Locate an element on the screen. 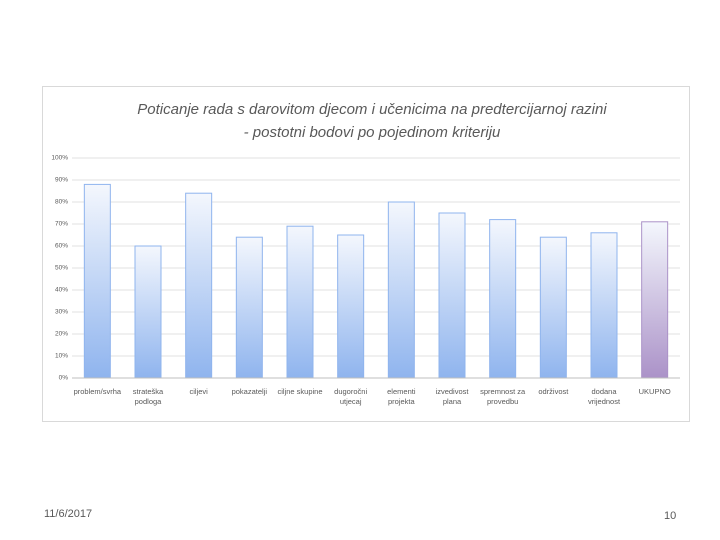 The height and width of the screenshot is (540, 720). y-tick-label: 0% is located at coordinates (64, 378).